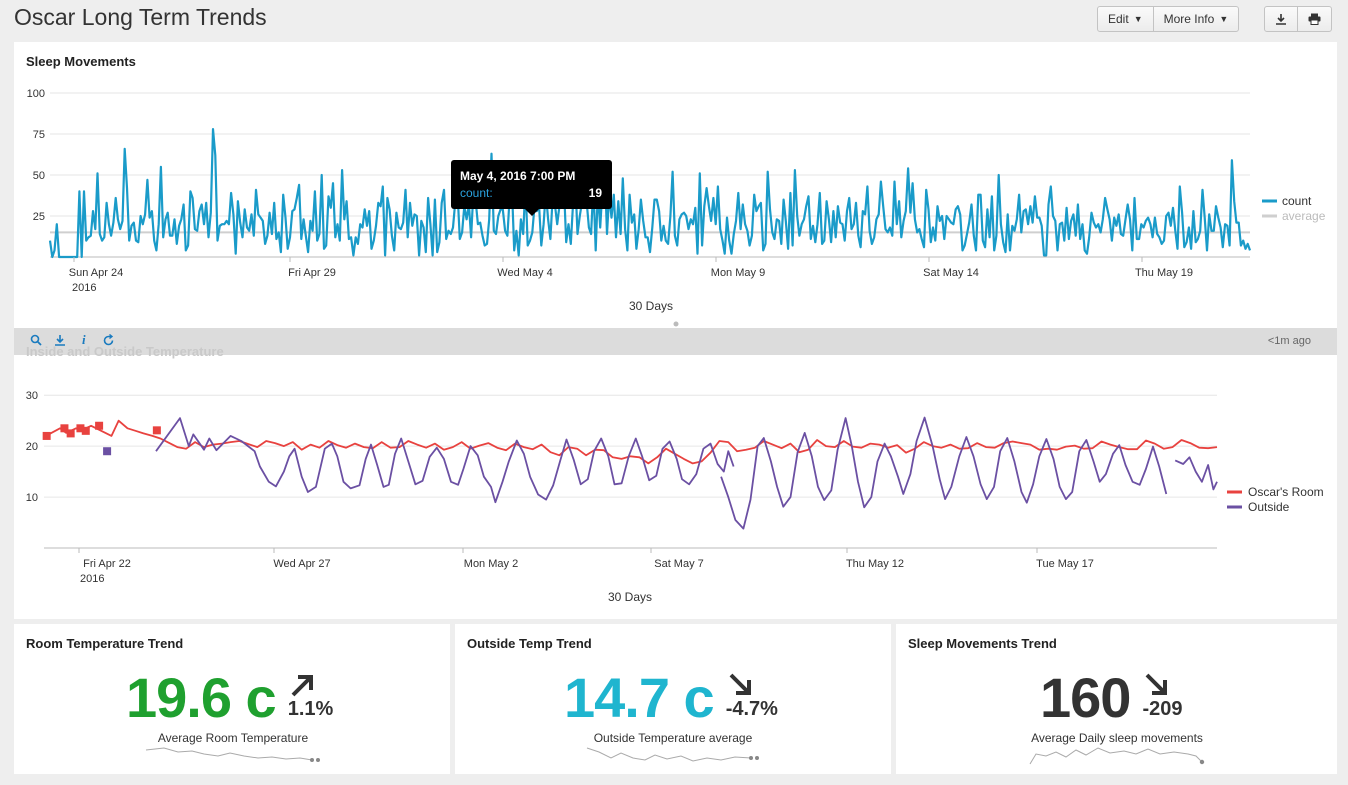 This screenshot has width=1348, height=785. Describe the element at coordinates (1189, 19) in the screenshot. I see `more-info-button-label: More Info` at that location.